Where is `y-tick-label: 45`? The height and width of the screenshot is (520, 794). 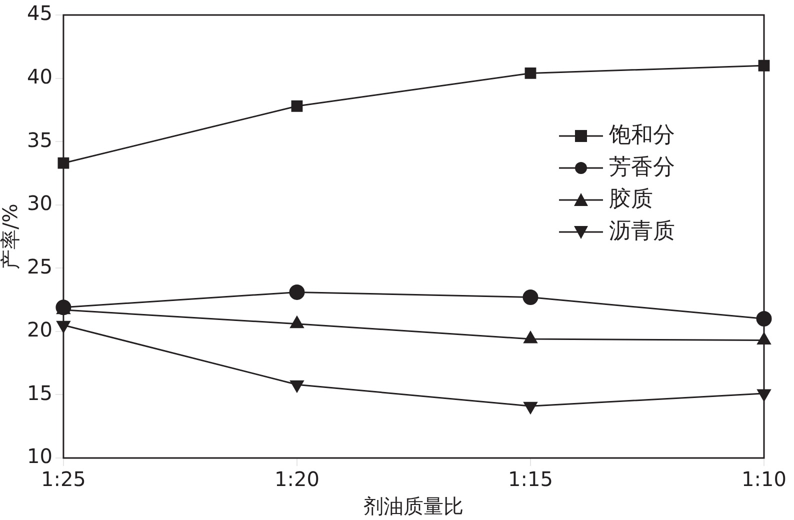
y-tick-label: 45 is located at coordinates (39, 13).